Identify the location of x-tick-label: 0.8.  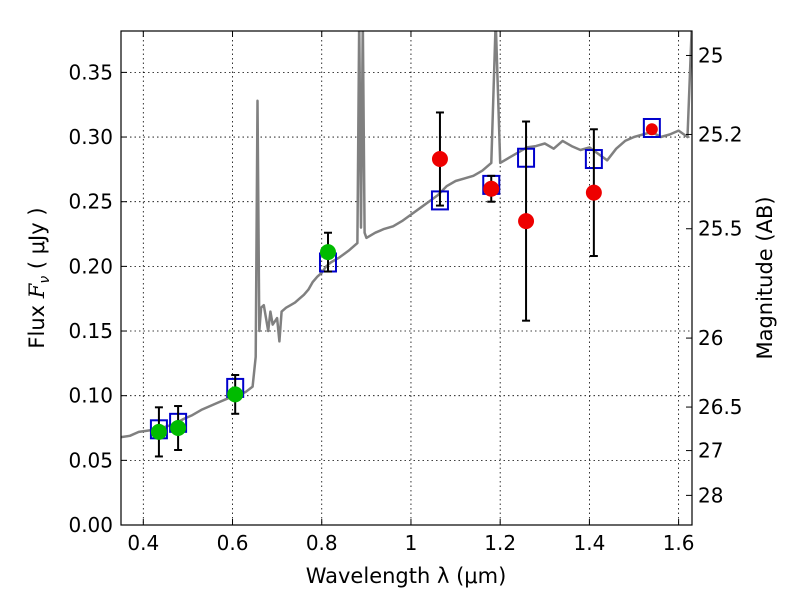
(322, 543).